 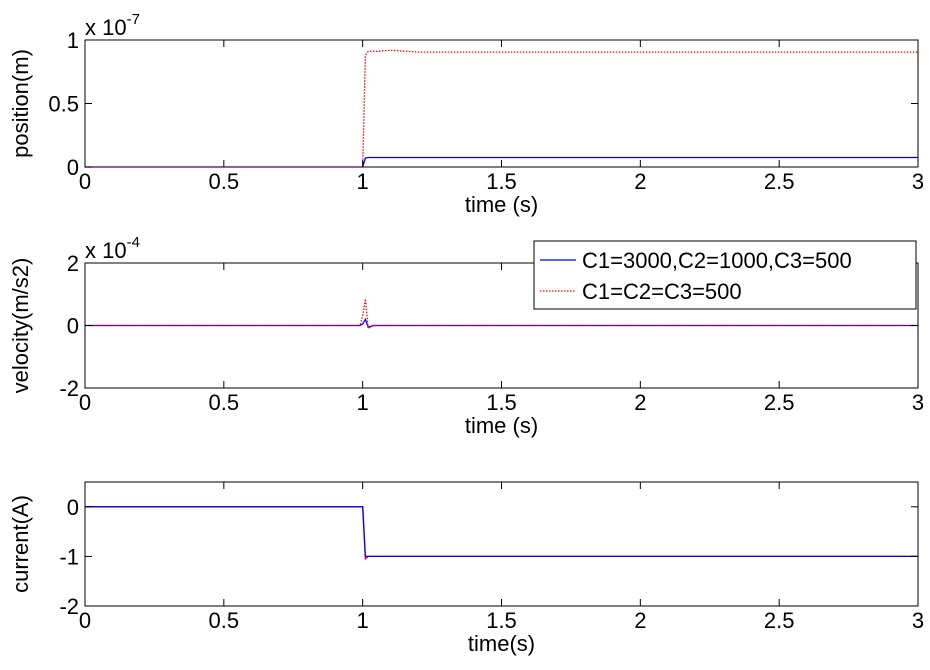 I want to click on y-tick-label: 0.5, so click(x=63, y=104).